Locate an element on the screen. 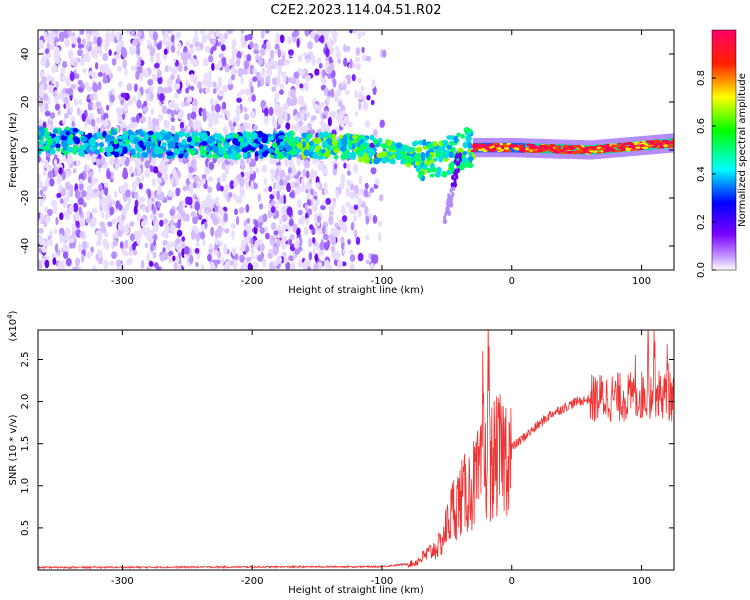  spectrogram-band-core is located at coordinates (575, 149).